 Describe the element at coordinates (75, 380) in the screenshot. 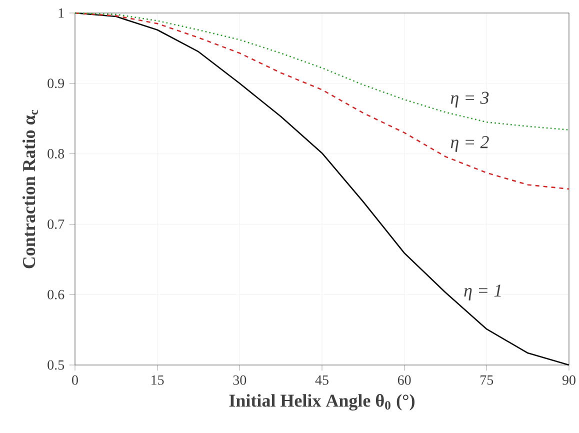

I see `x-tick-label: 0` at that location.